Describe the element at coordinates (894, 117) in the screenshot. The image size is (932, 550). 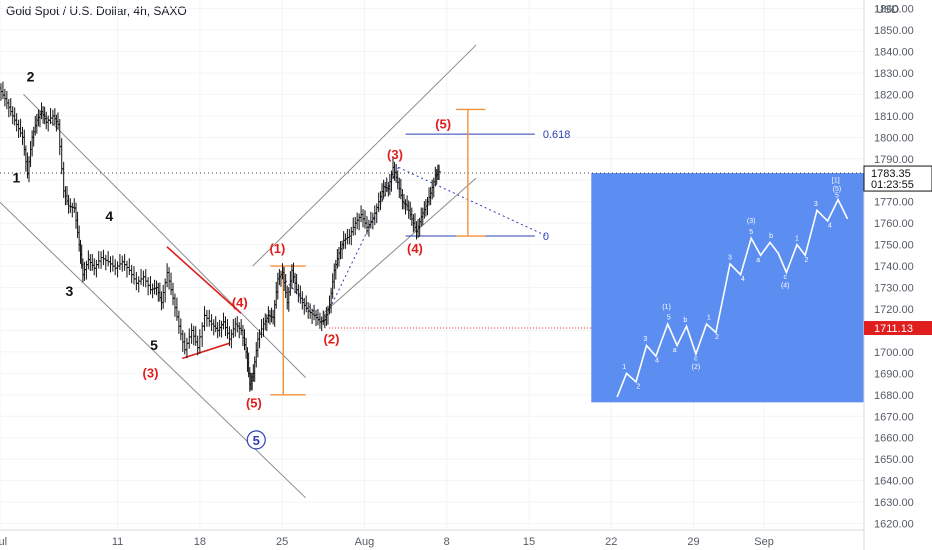
I see `y-tick-label: 1810.00` at that location.